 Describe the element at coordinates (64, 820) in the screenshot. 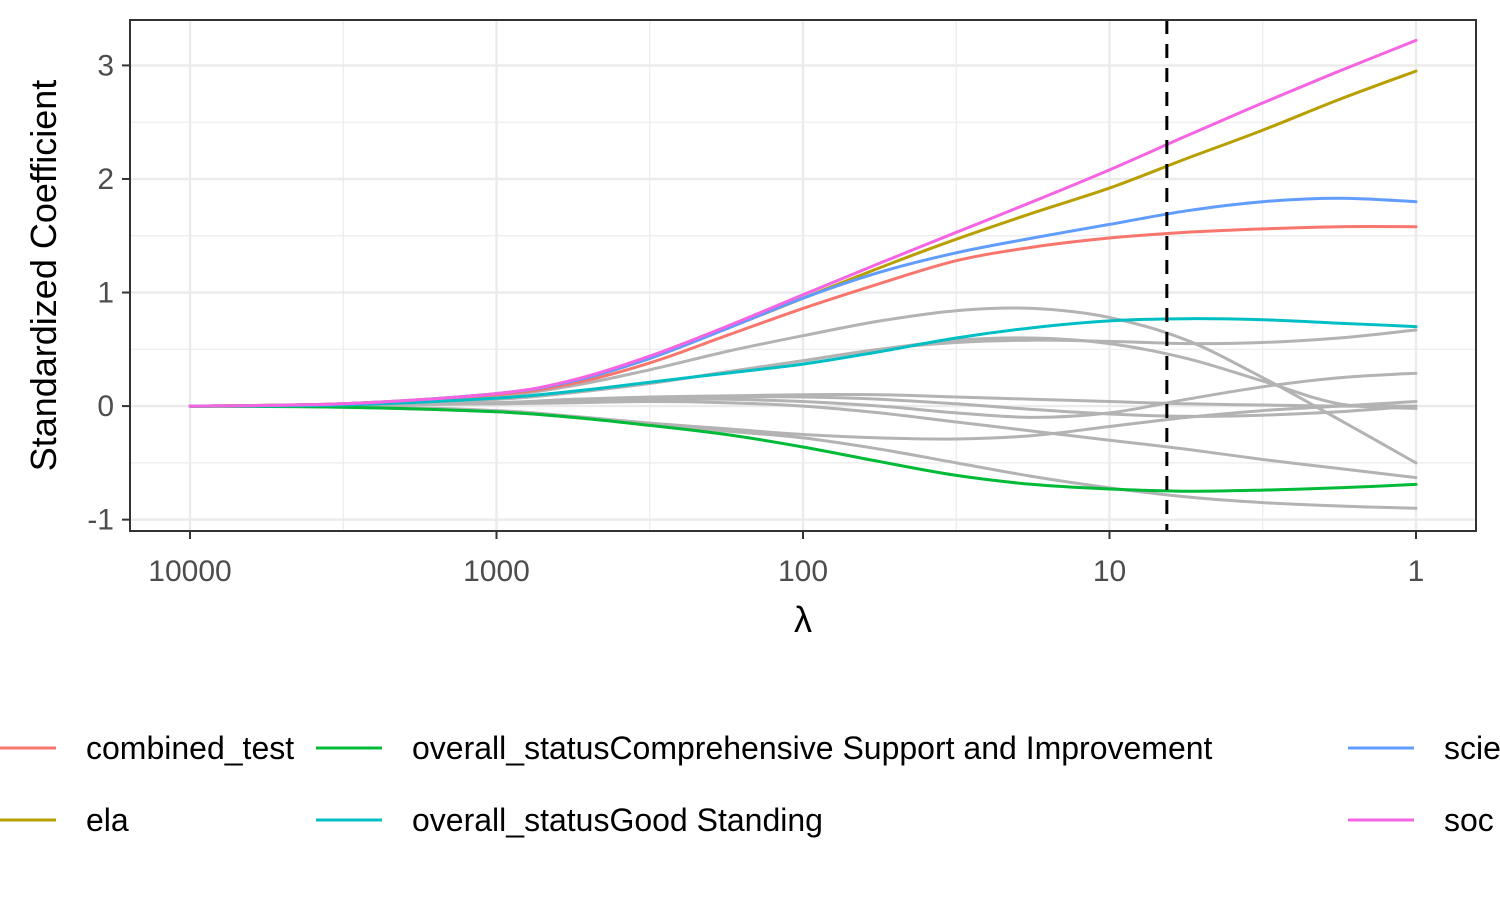

I see `legend-item-ela: ela` at that location.